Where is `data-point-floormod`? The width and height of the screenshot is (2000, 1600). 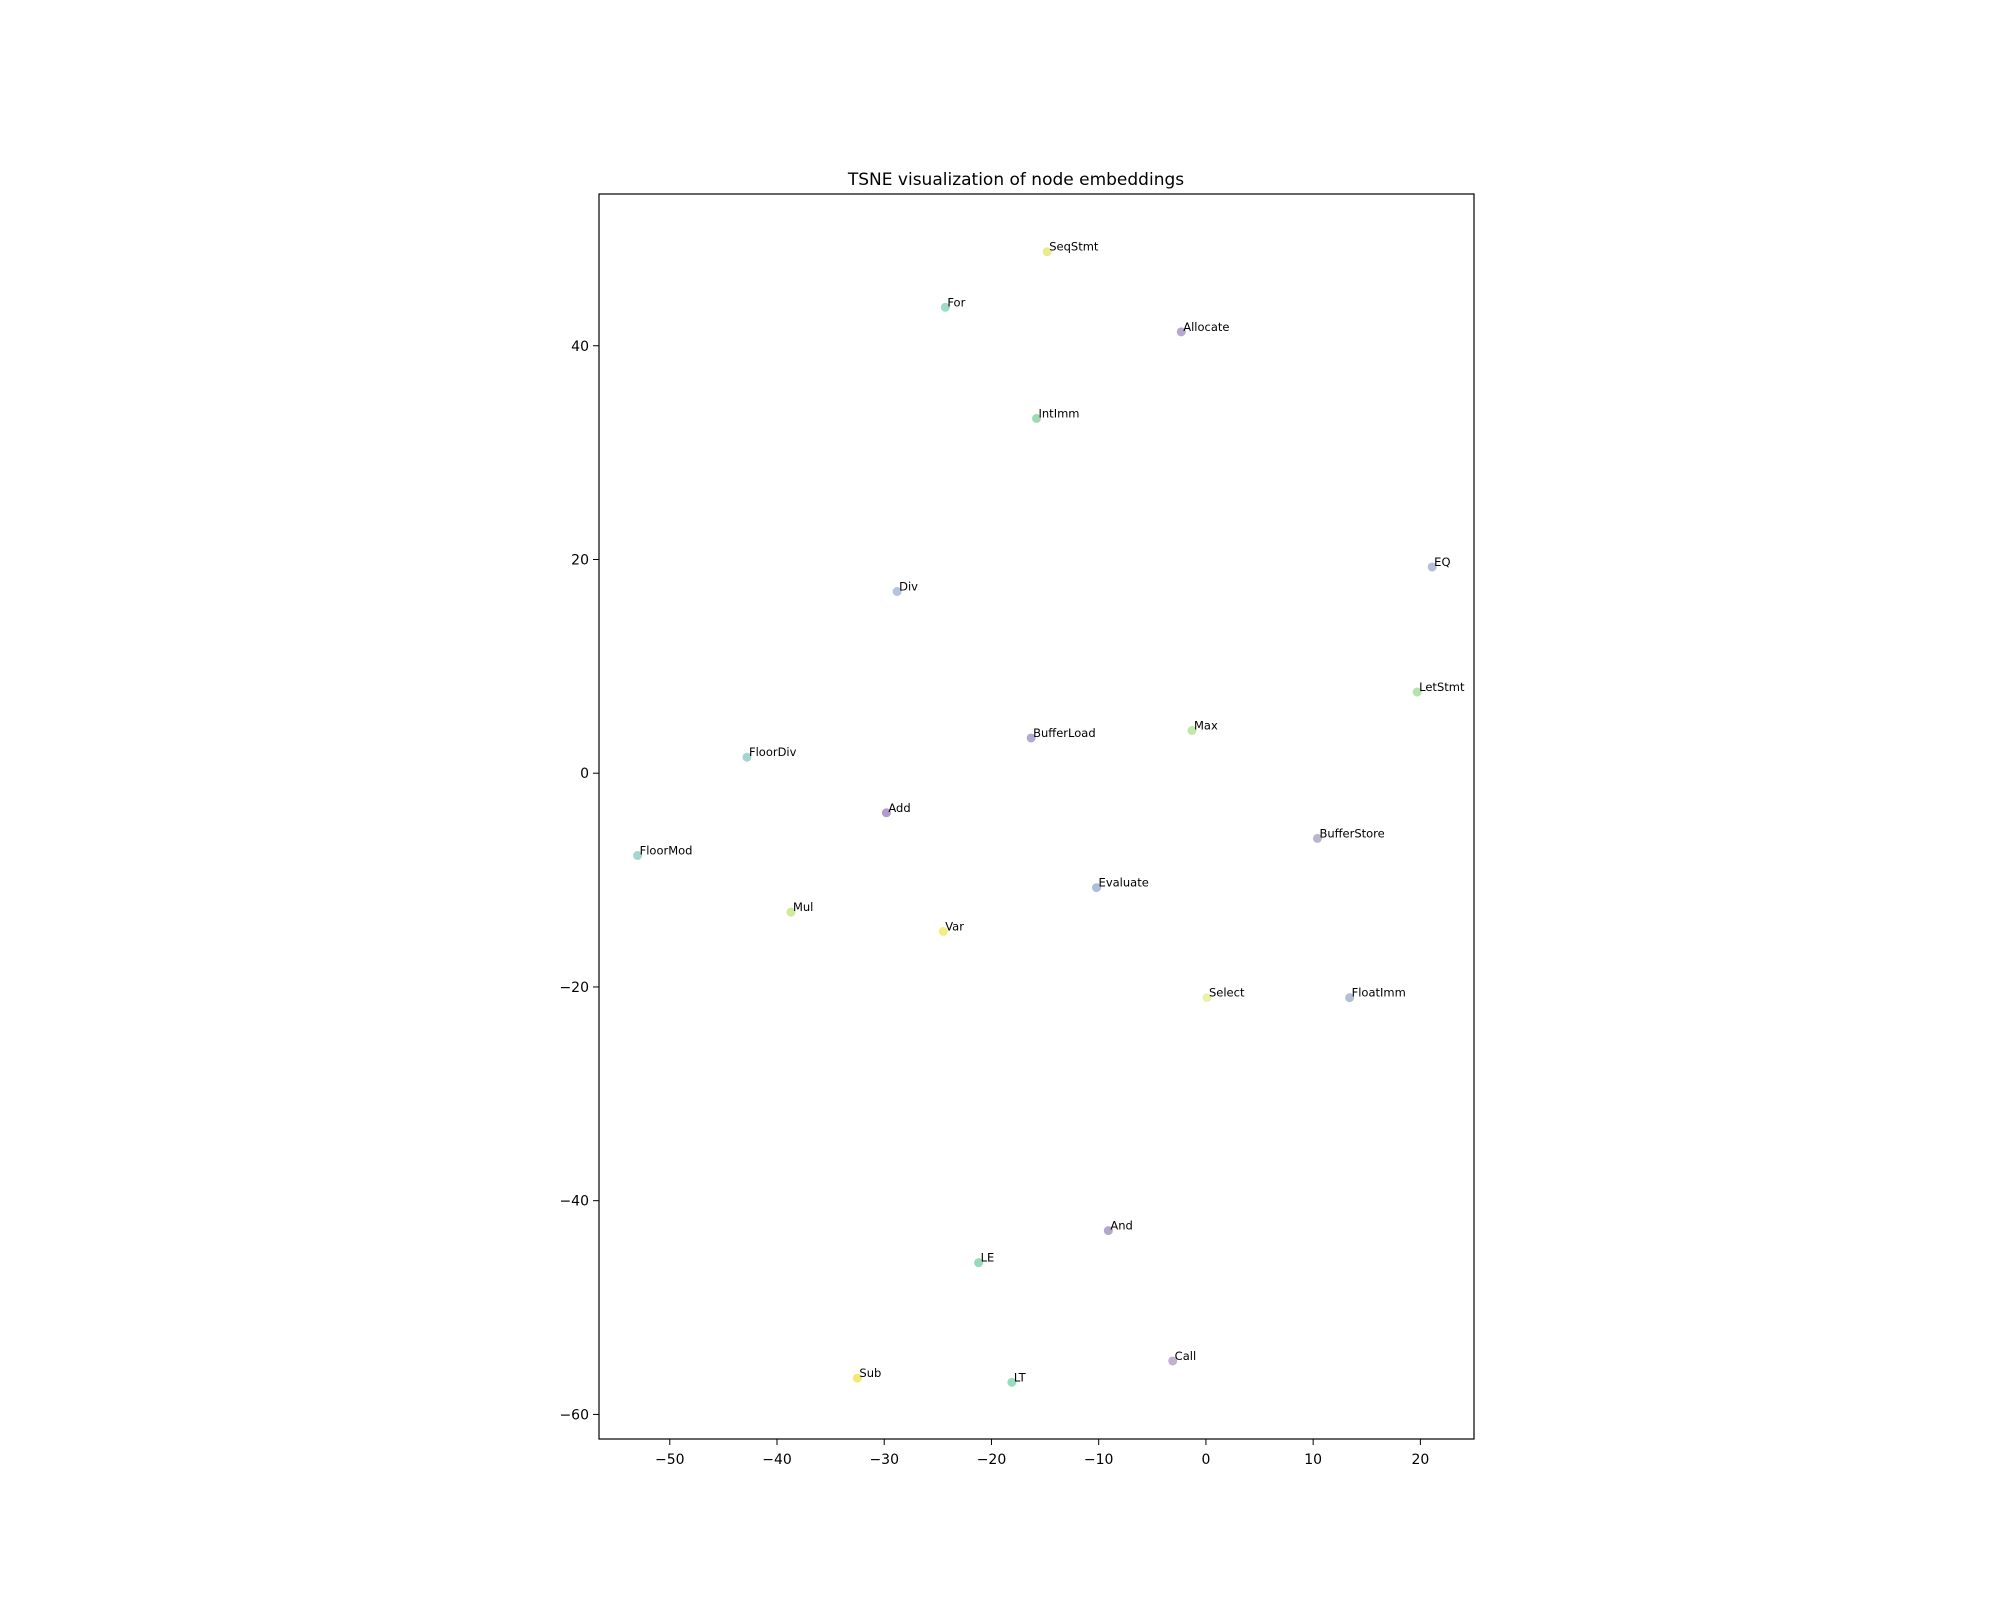 data-point-floormod is located at coordinates (638, 856).